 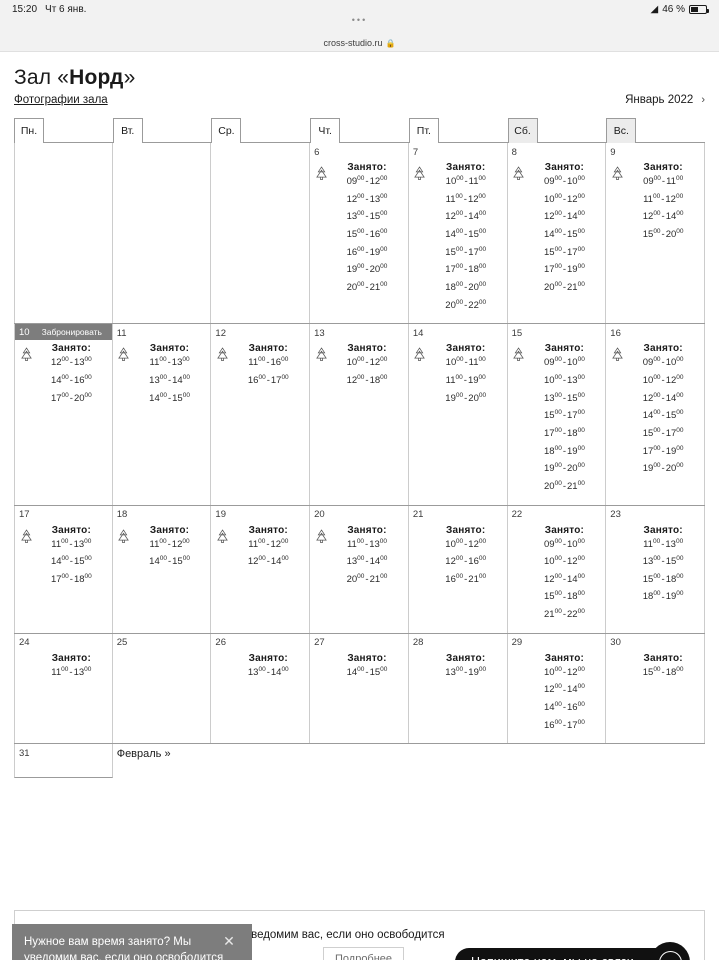 I want to click on day-number: 14, so click(x=418, y=333).